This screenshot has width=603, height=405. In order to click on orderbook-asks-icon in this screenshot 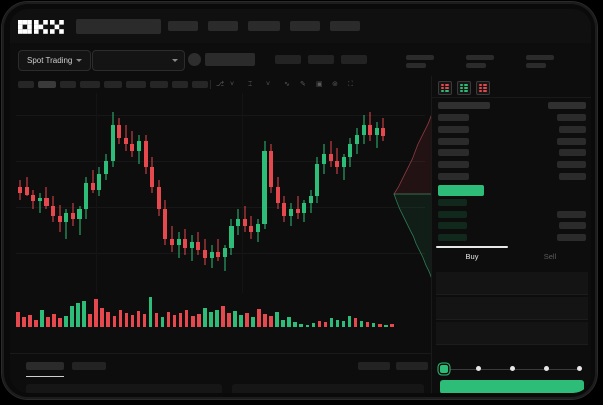, I will do `click(483, 88)`.